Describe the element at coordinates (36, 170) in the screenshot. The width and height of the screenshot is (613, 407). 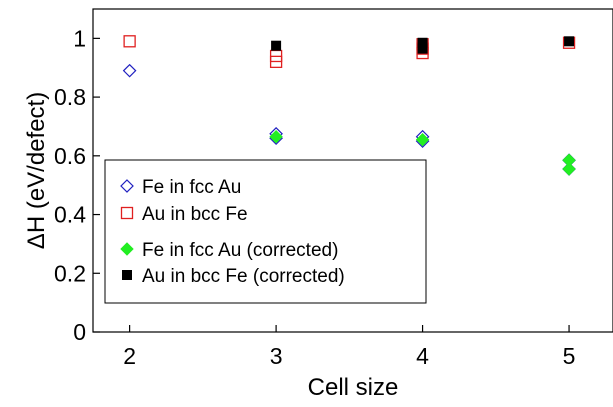
I see `y-axis-label: ΔH (eV/defect)` at that location.